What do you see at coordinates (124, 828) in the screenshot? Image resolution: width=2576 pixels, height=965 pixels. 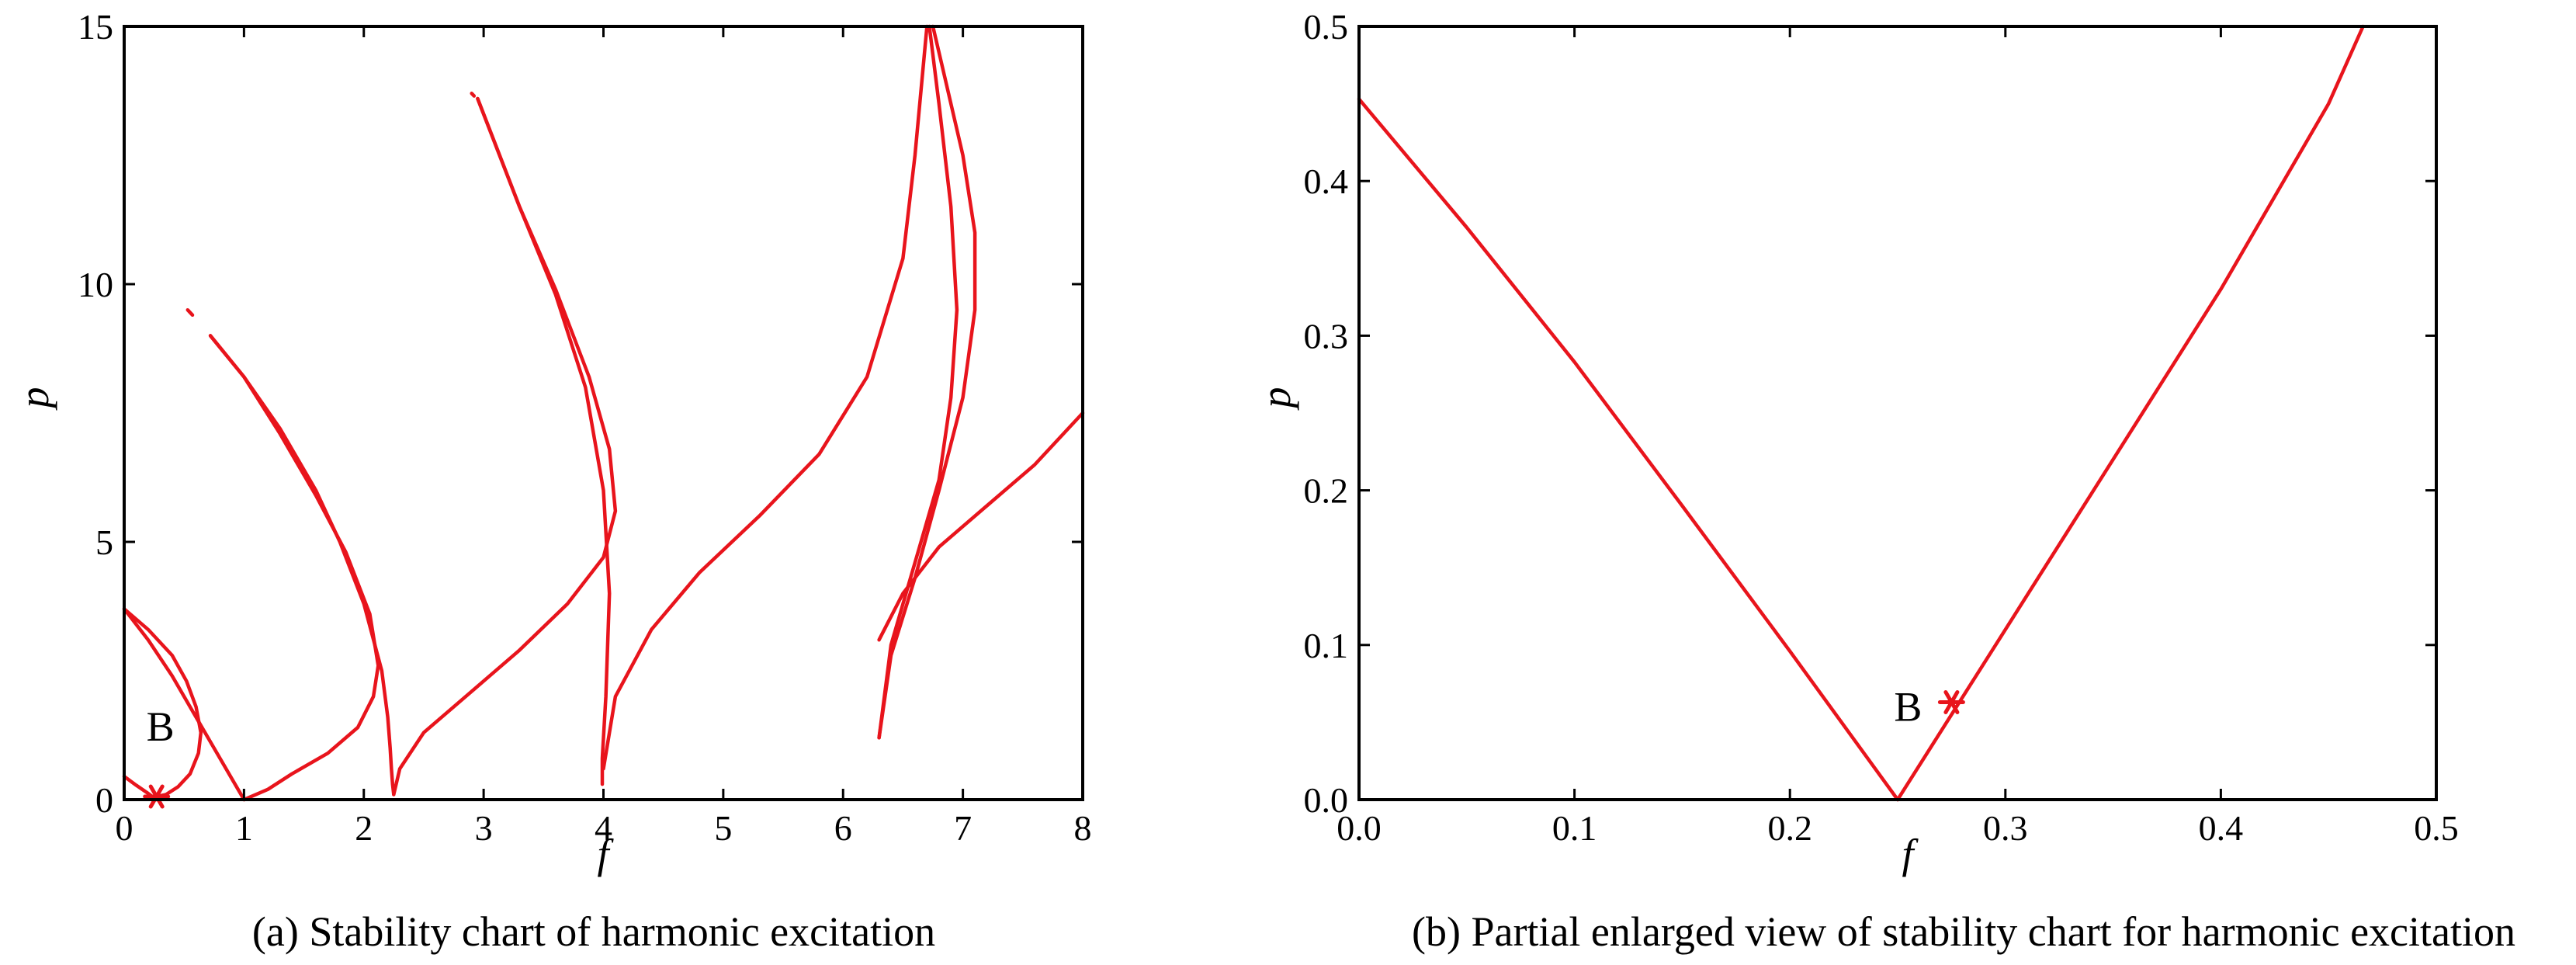 I see `x-tick-label-a: 0` at bounding box center [124, 828].